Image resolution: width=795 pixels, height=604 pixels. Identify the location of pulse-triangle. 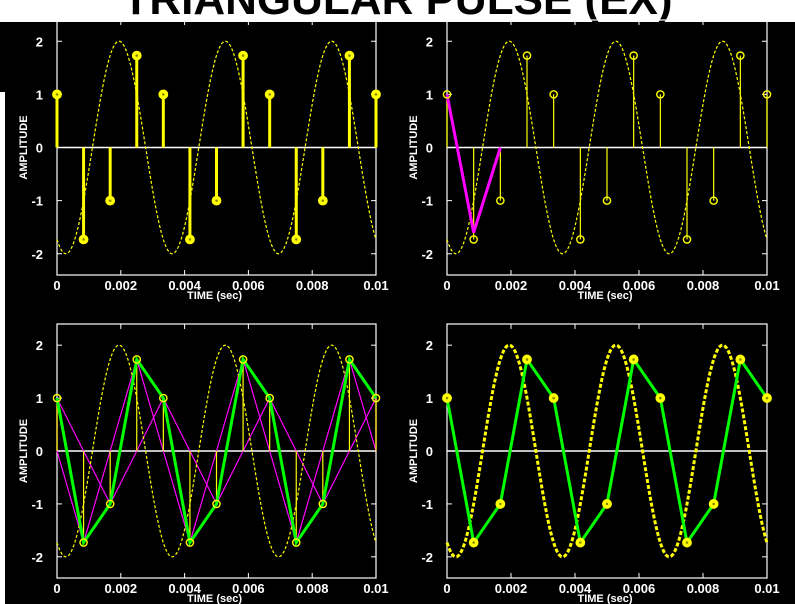
(473, 163).